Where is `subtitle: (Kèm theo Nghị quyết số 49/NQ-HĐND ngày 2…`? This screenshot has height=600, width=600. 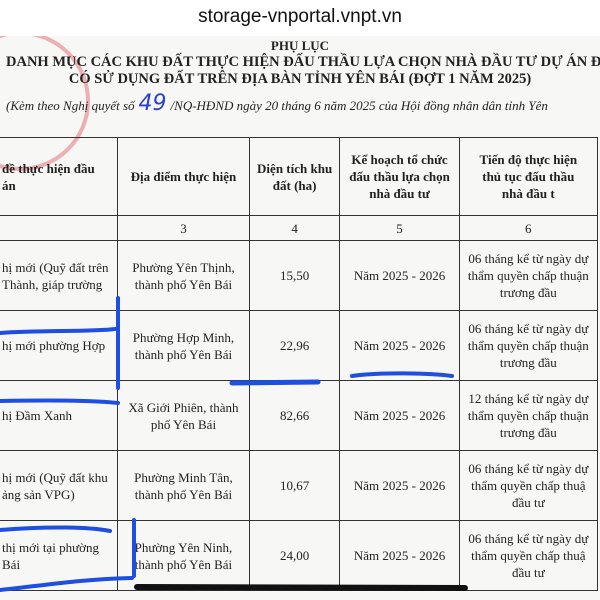 subtitle: (Kèm theo Nghị quyết số 49/NQ-HĐND ngày 2… is located at coordinates (277, 103).